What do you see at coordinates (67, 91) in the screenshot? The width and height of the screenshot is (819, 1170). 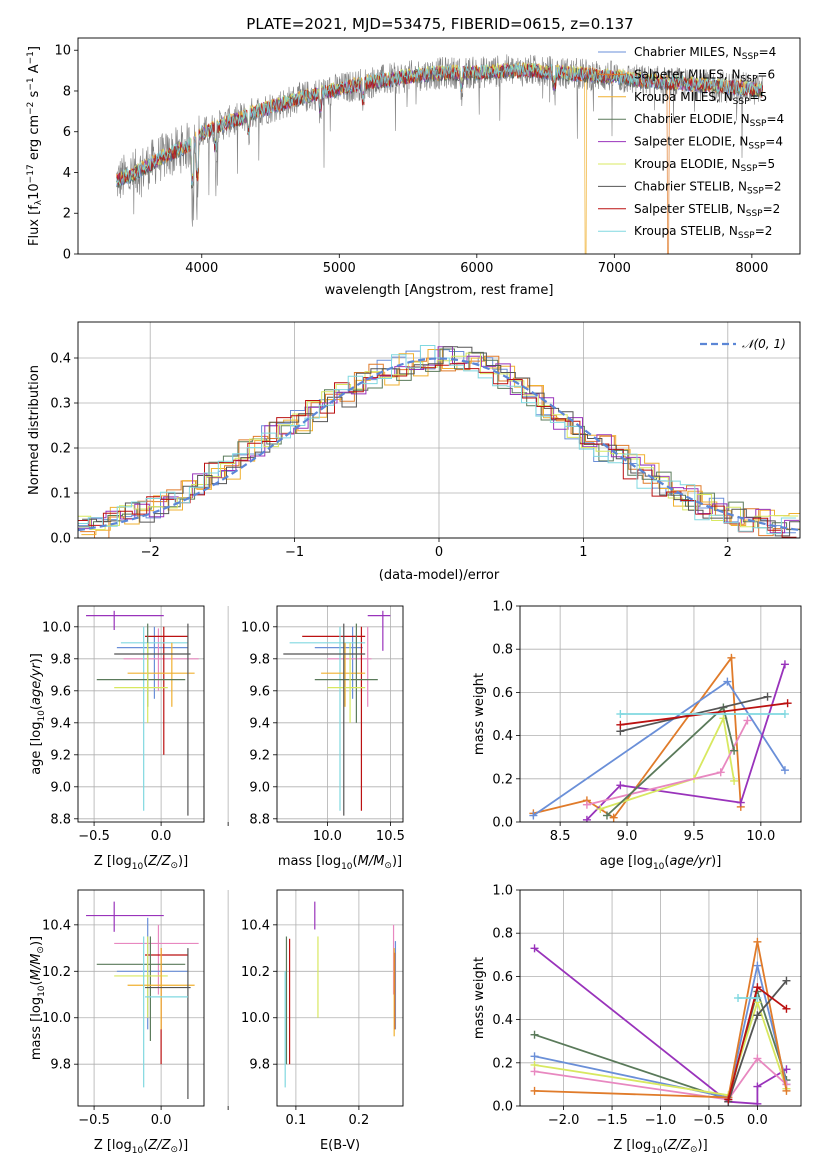 I see `y-tick-label: 8` at bounding box center [67, 91].